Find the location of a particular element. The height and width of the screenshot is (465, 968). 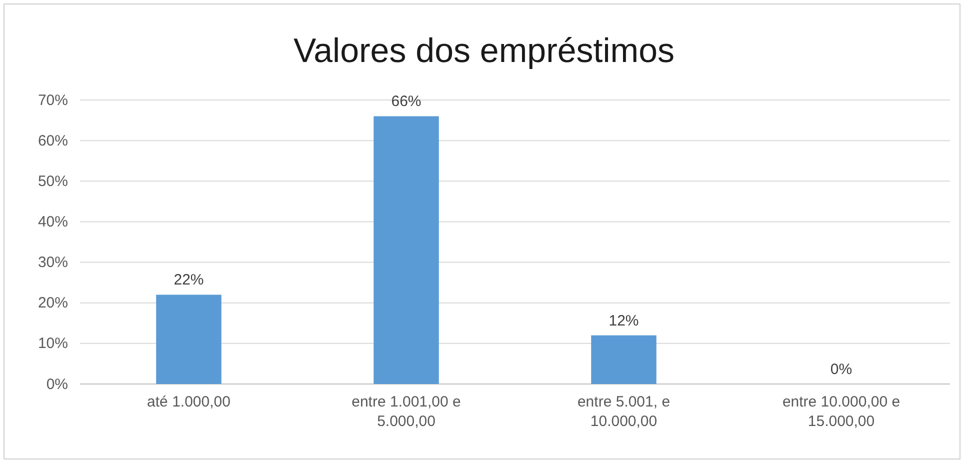

data-label: 22% is located at coordinates (189, 280).